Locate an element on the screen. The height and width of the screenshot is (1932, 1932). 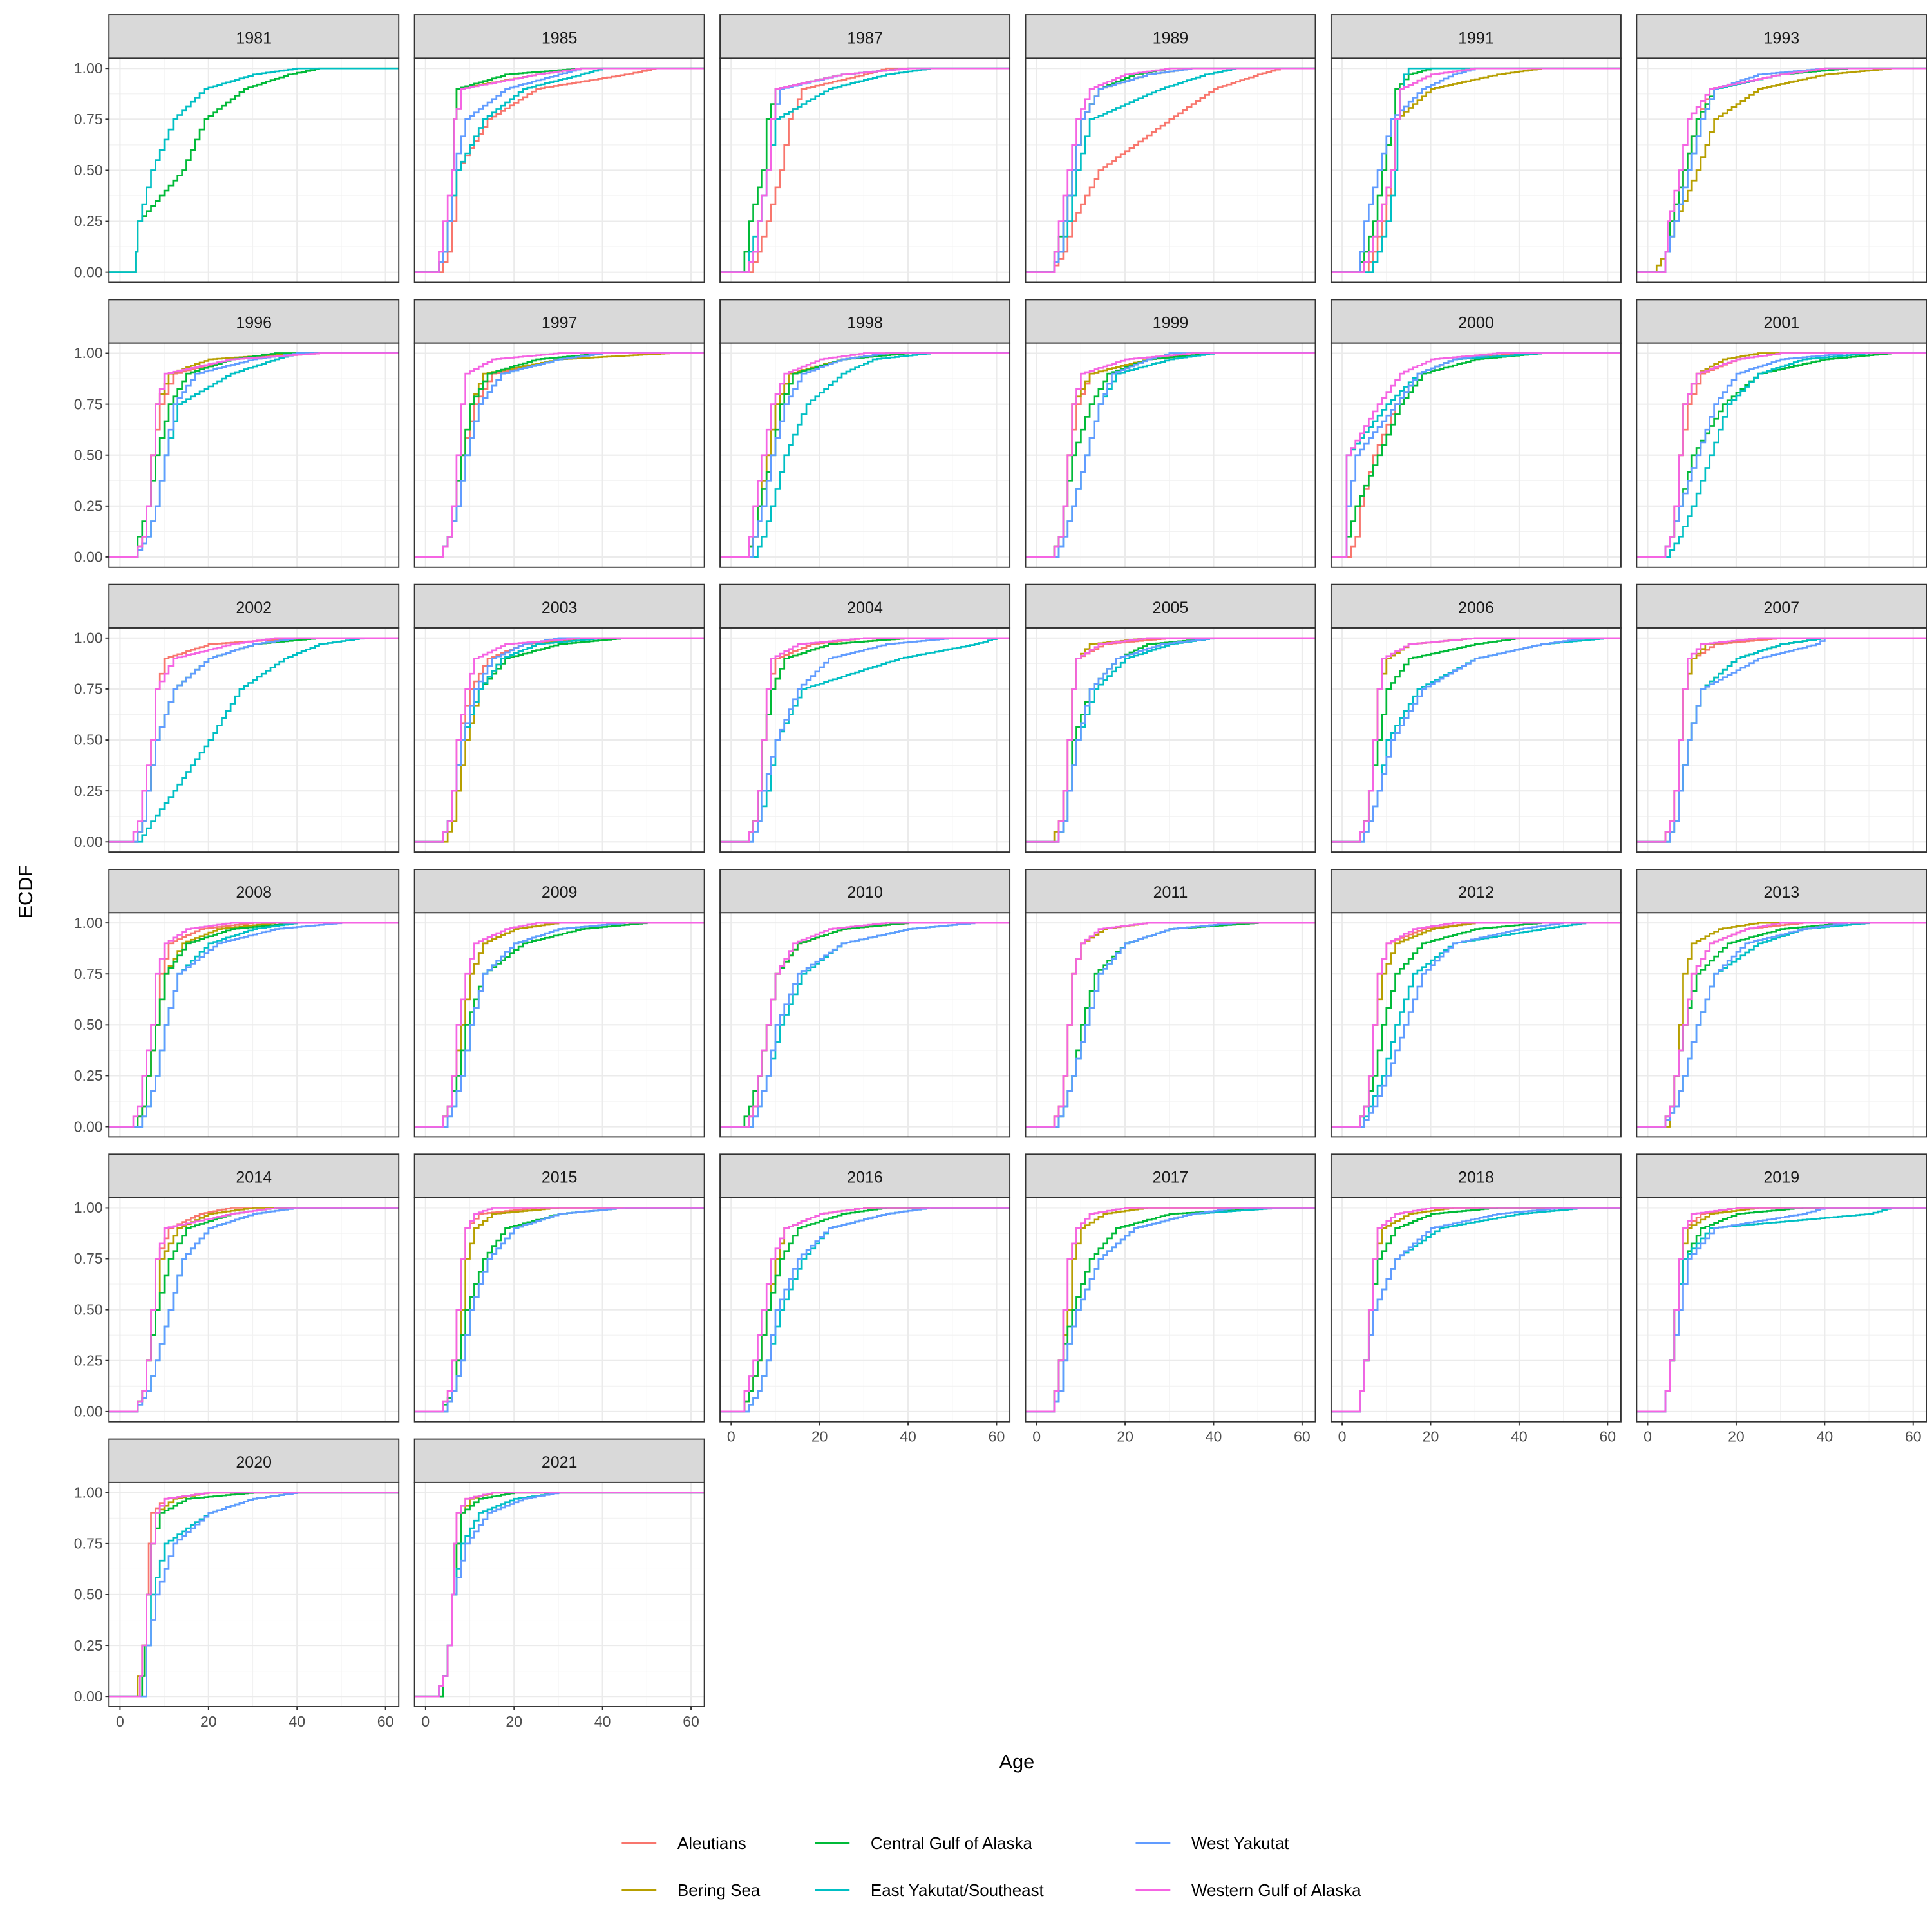
facet-panel-1987: 1987 is located at coordinates (865, 148).